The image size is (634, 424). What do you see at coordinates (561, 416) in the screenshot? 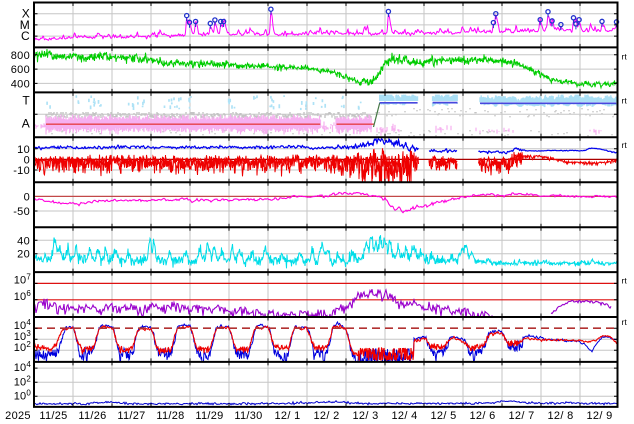
I see `svg-text: 12/ 8` at bounding box center [561, 416].